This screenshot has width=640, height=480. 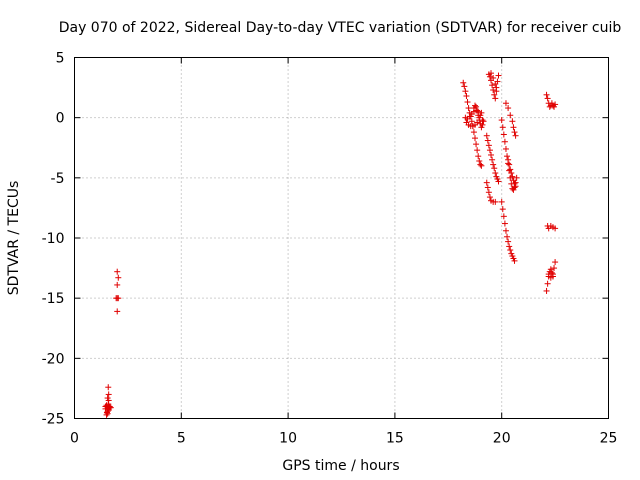 I want to click on x-tick-label: 10, so click(x=288, y=439).